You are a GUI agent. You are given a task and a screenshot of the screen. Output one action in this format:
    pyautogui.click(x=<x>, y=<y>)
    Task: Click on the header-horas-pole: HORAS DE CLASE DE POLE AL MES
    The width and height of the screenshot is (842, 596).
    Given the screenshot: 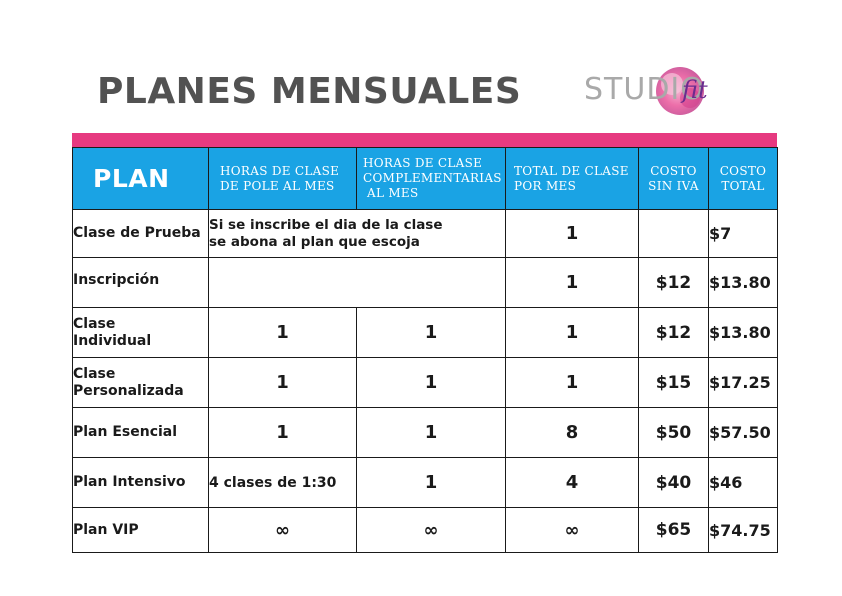 What is the action you would take?
    pyautogui.click(x=282, y=178)
    